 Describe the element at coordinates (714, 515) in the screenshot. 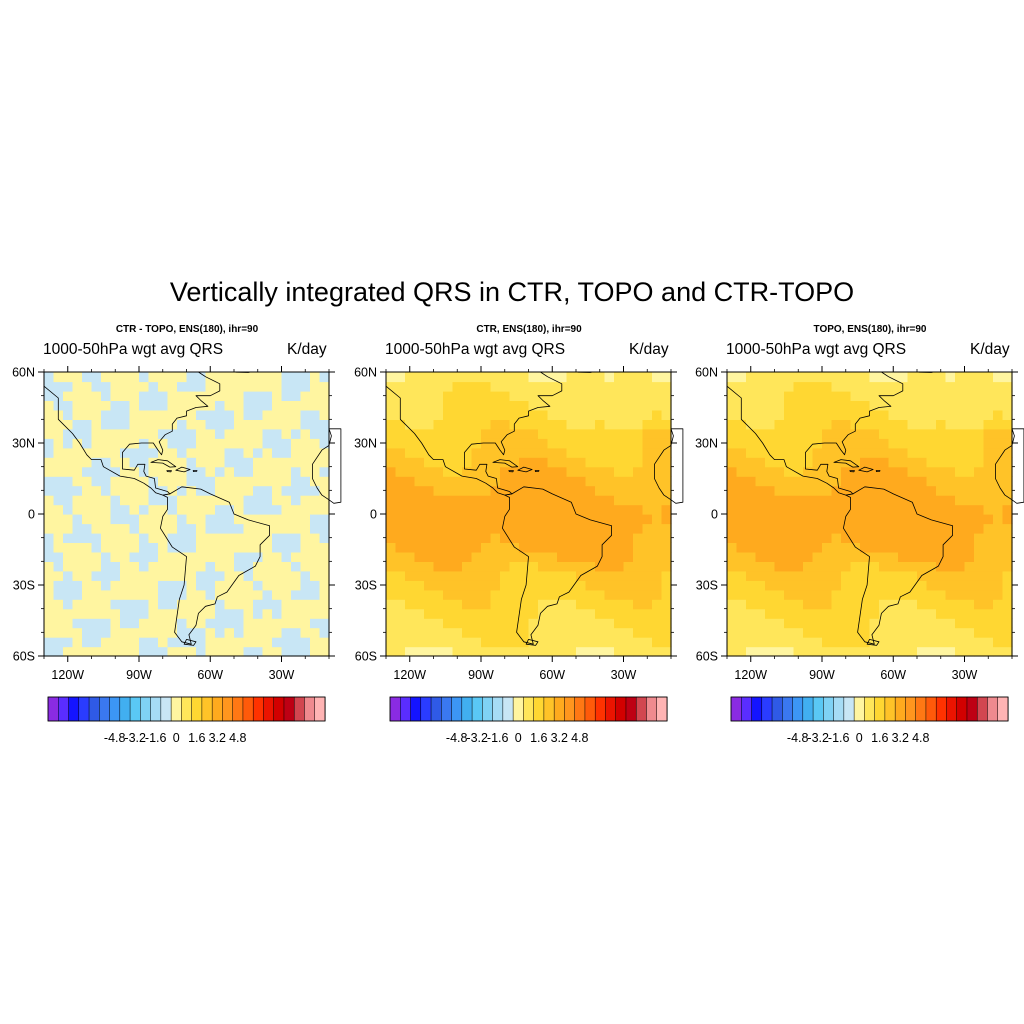

I see `lat-tick-label: 0` at that location.